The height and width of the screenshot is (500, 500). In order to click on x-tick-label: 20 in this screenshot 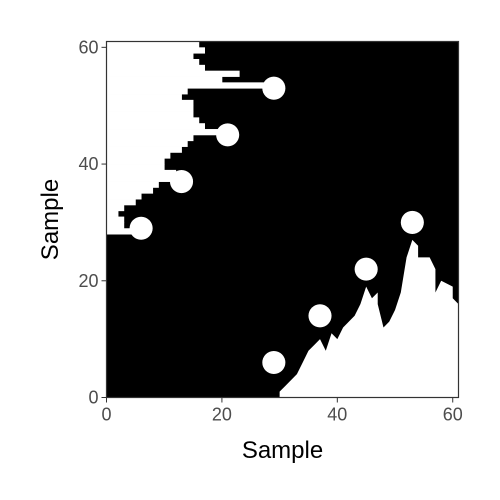, I will do `click(222, 415)`.